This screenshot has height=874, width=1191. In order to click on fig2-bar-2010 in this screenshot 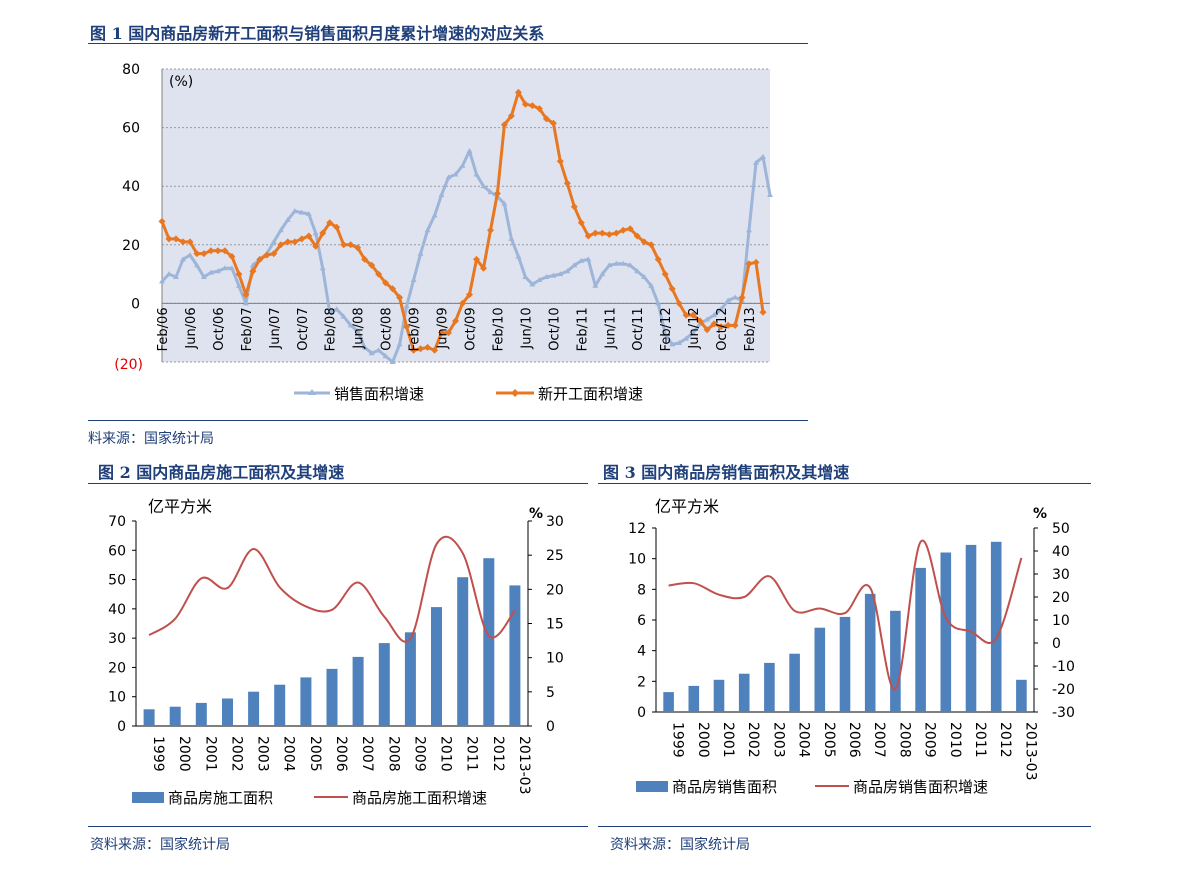, I will do `click(436, 666)`.